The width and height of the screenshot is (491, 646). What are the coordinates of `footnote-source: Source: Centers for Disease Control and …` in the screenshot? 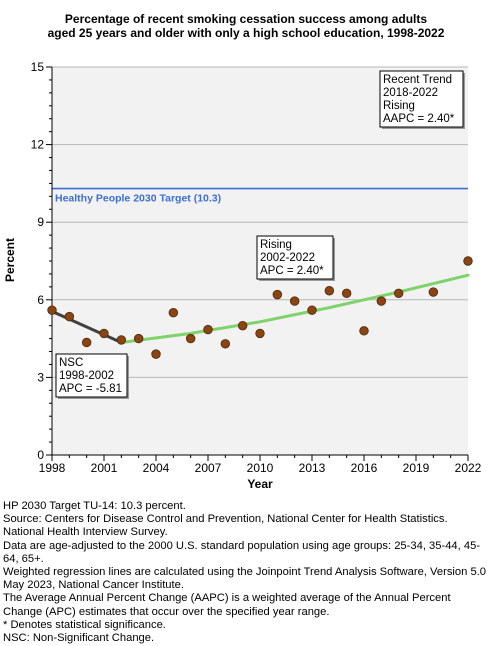 It's located at (225, 526).